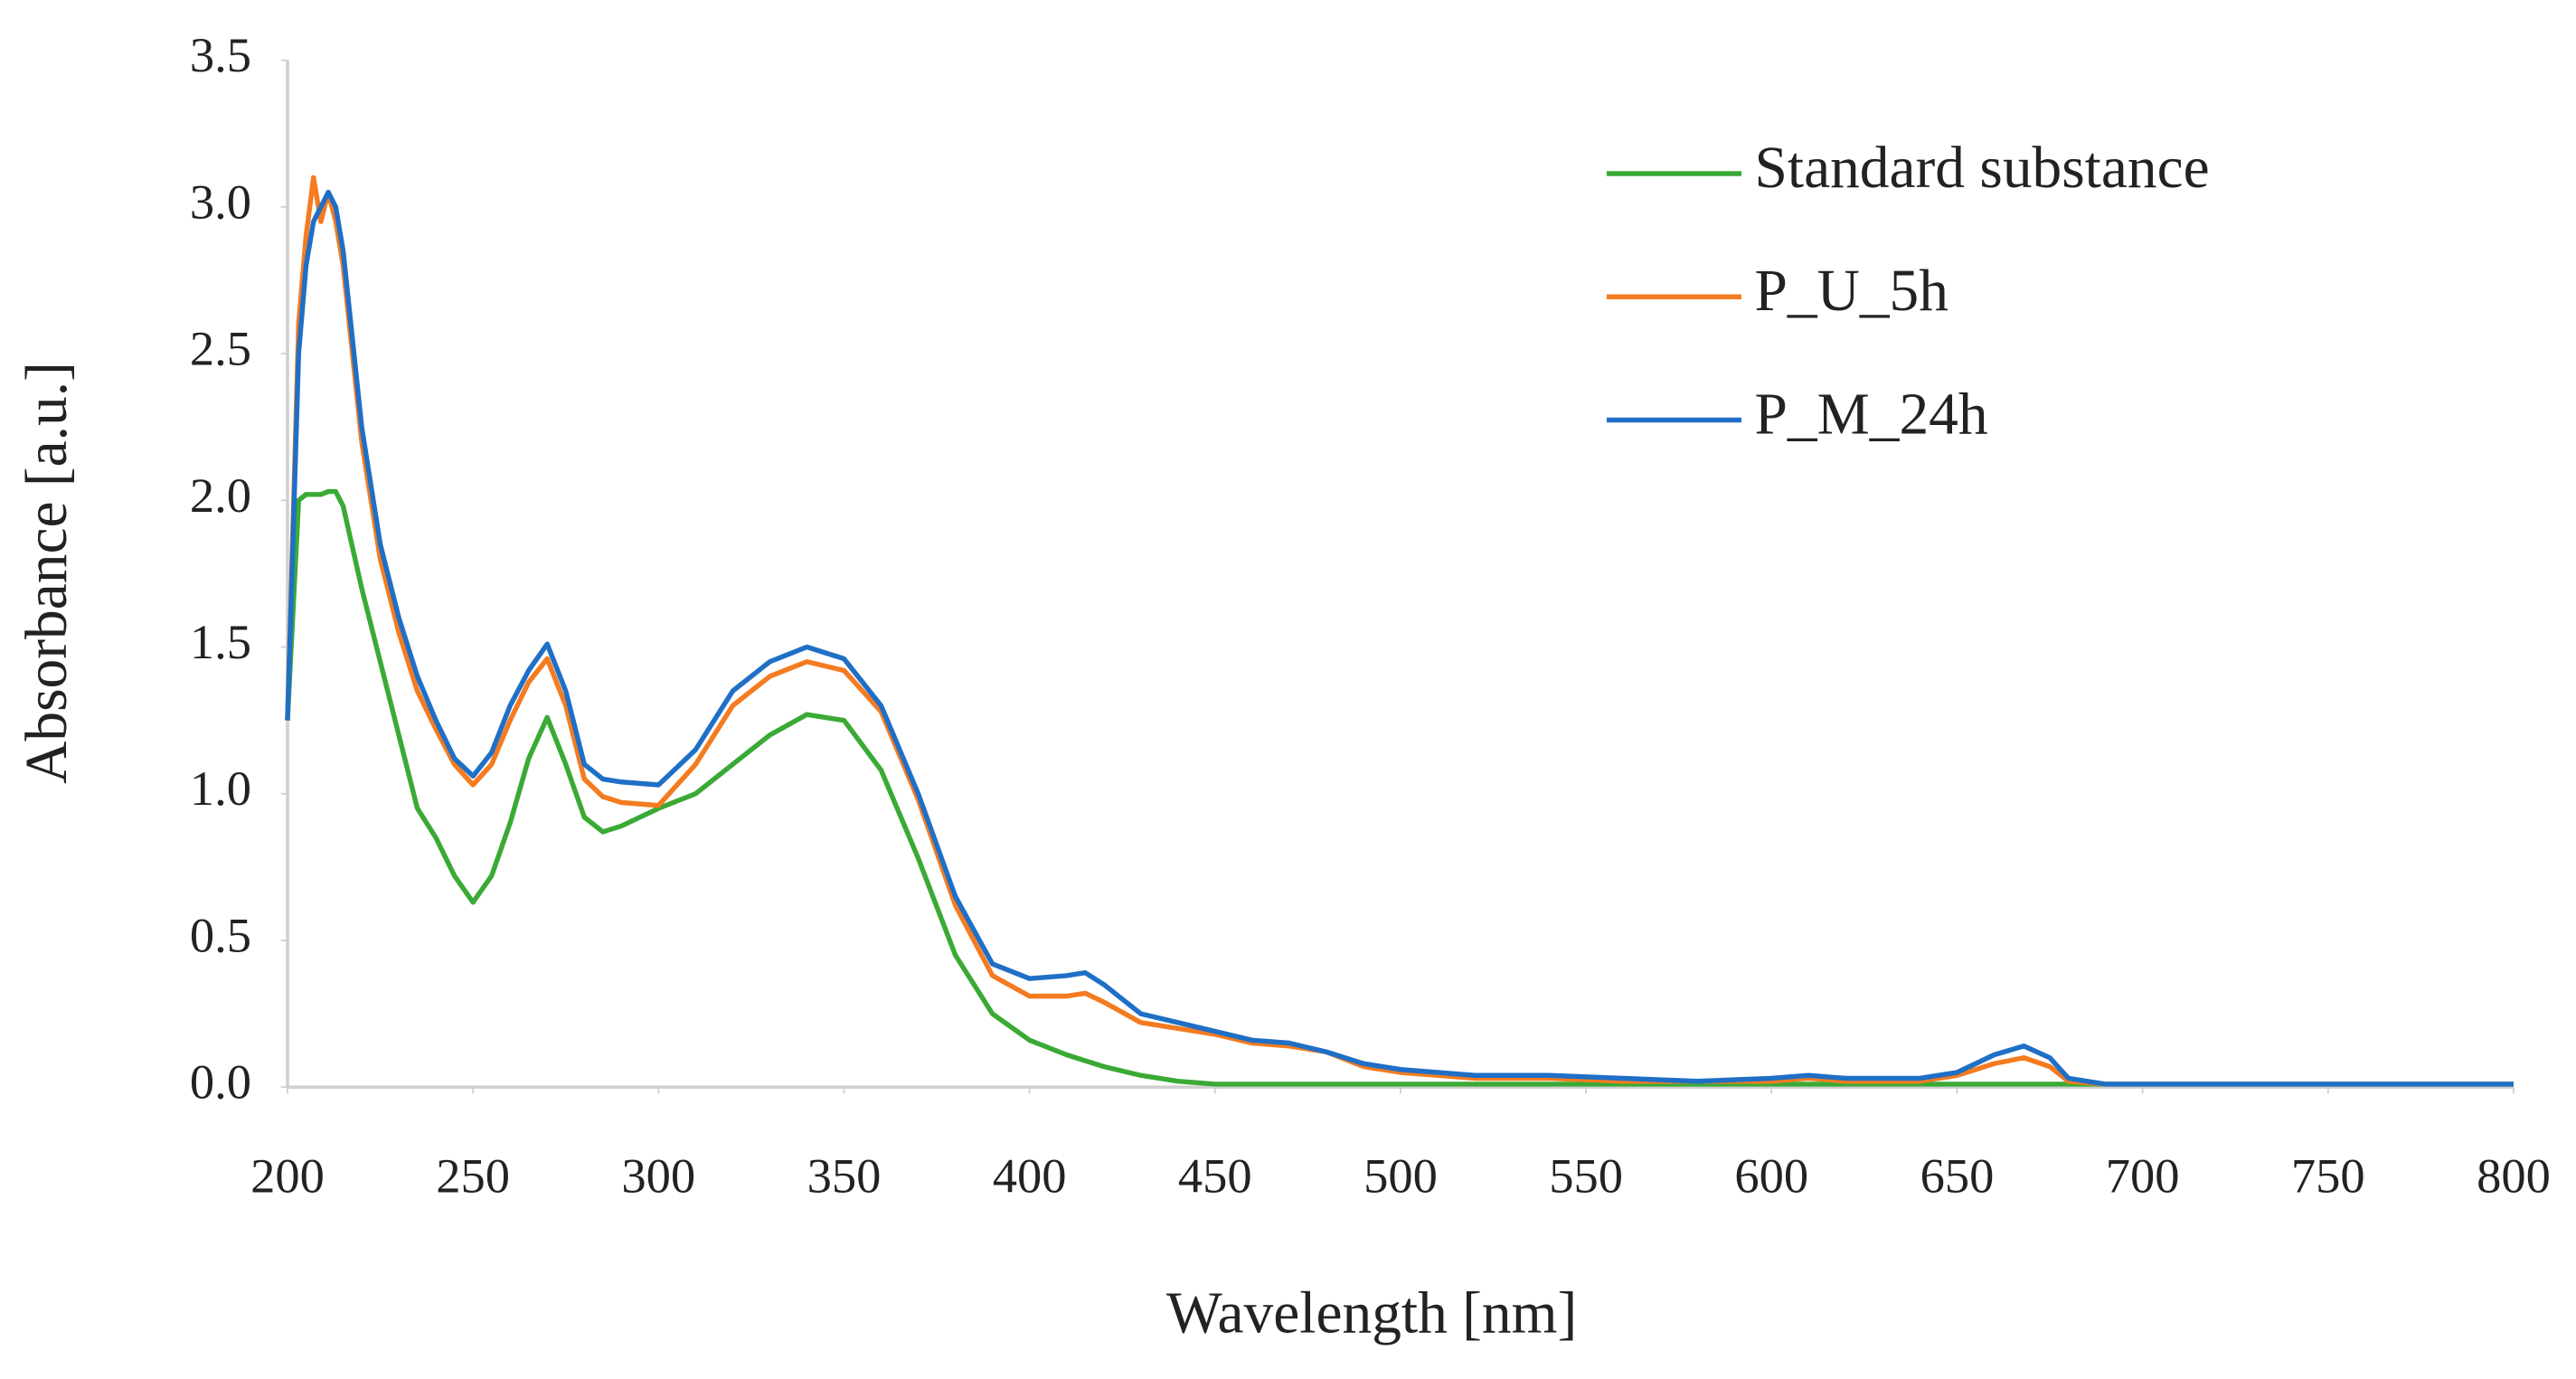 The height and width of the screenshot is (1379, 2576). Describe the element at coordinates (1586, 1175) in the screenshot. I see `x-tick-label: 550` at that location.